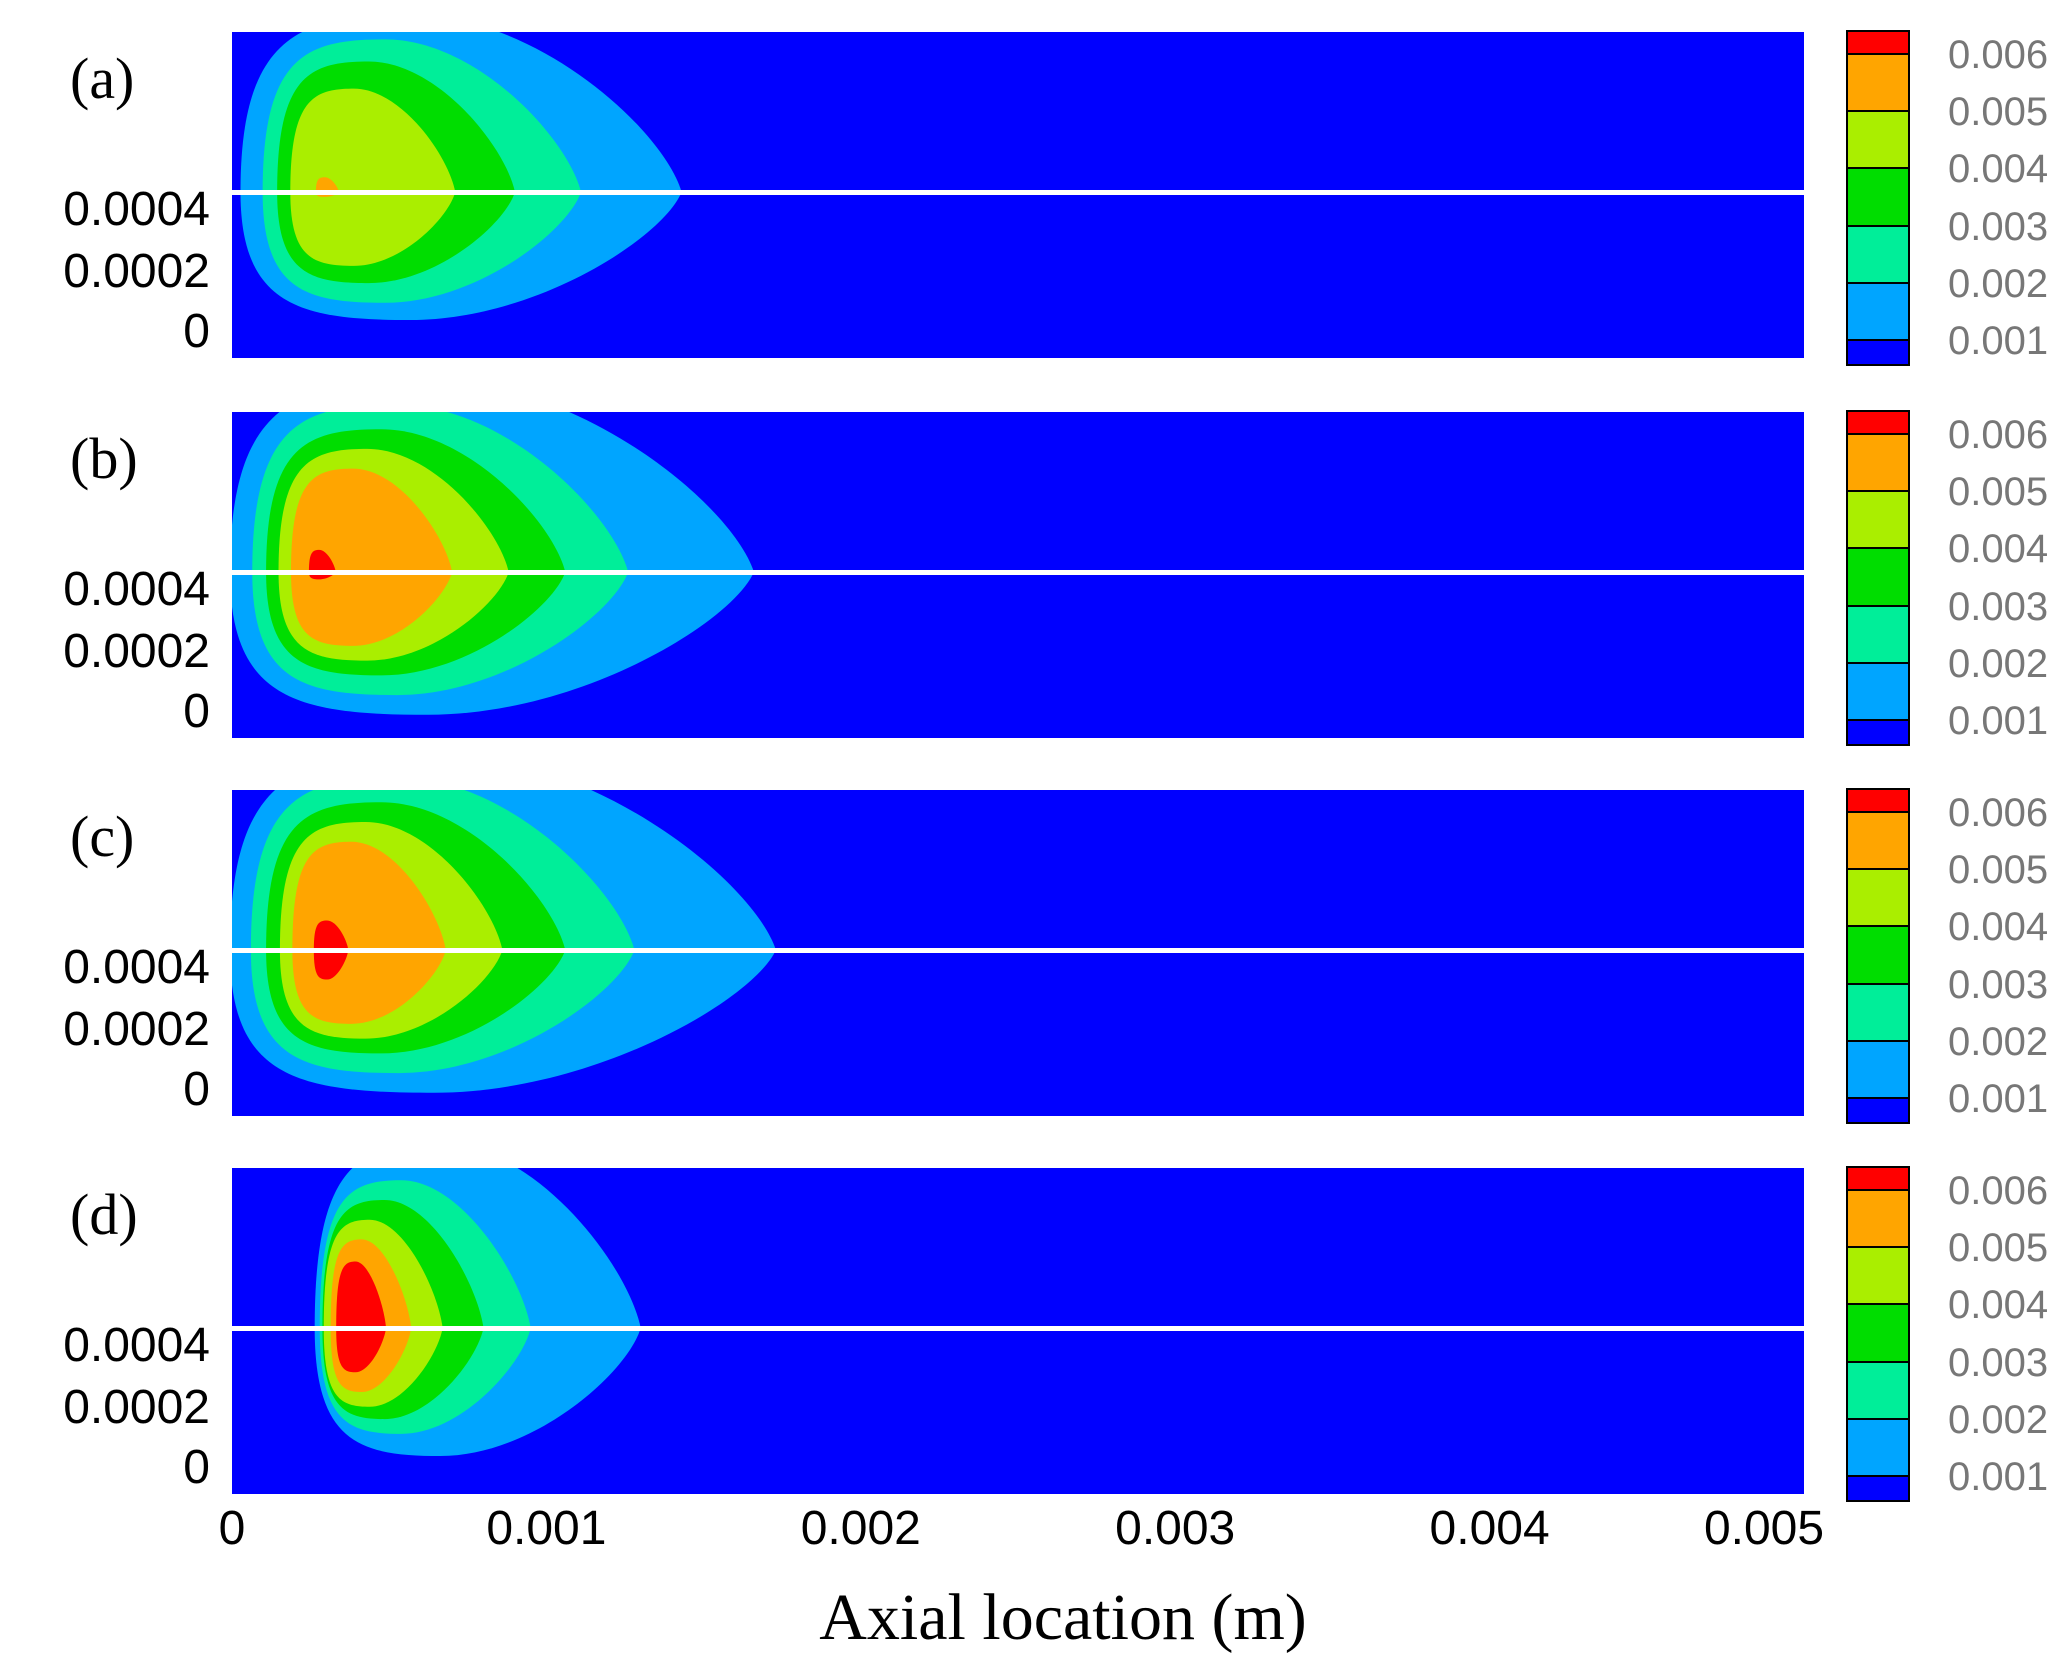 The height and width of the screenshot is (1667, 2072). What do you see at coordinates (371, 557) in the screenshot?
I see `contour-level-0.005` at bounding box center [371, 557].